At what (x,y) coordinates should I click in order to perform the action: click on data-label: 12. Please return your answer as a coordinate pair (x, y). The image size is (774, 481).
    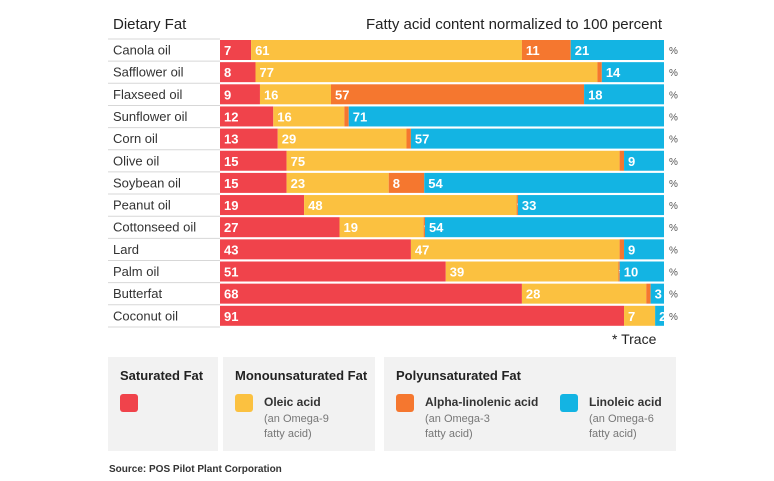
    Looking at the image, I should click on (231, 116).